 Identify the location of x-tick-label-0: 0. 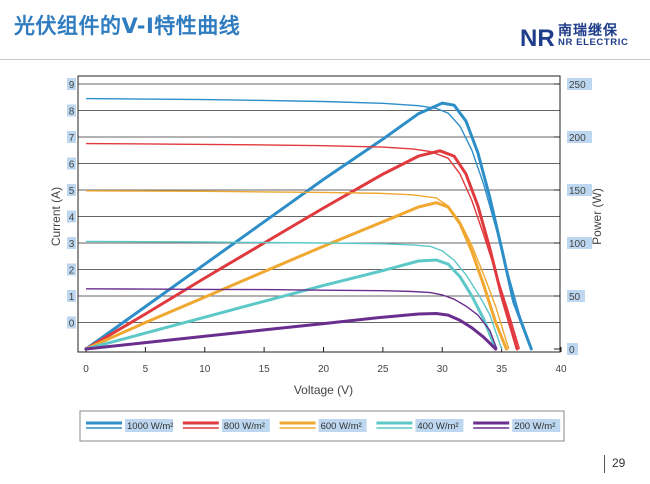
(86, 369).